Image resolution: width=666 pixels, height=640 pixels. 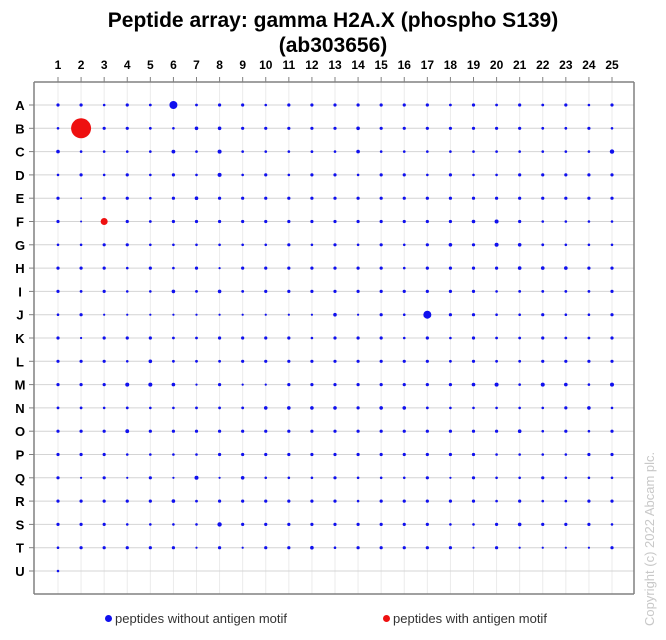 What do you see at coordinates (649, 538) in the screenshot?
I see `copyright-notice: Copyright (c) 2022 Abcam plc.` at bounding box center [649, 538].